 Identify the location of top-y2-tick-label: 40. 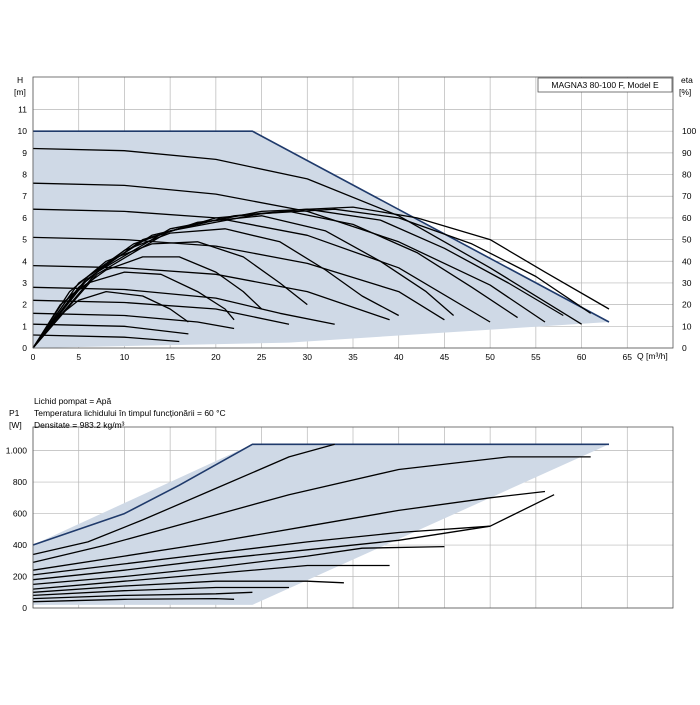
(687, 261).